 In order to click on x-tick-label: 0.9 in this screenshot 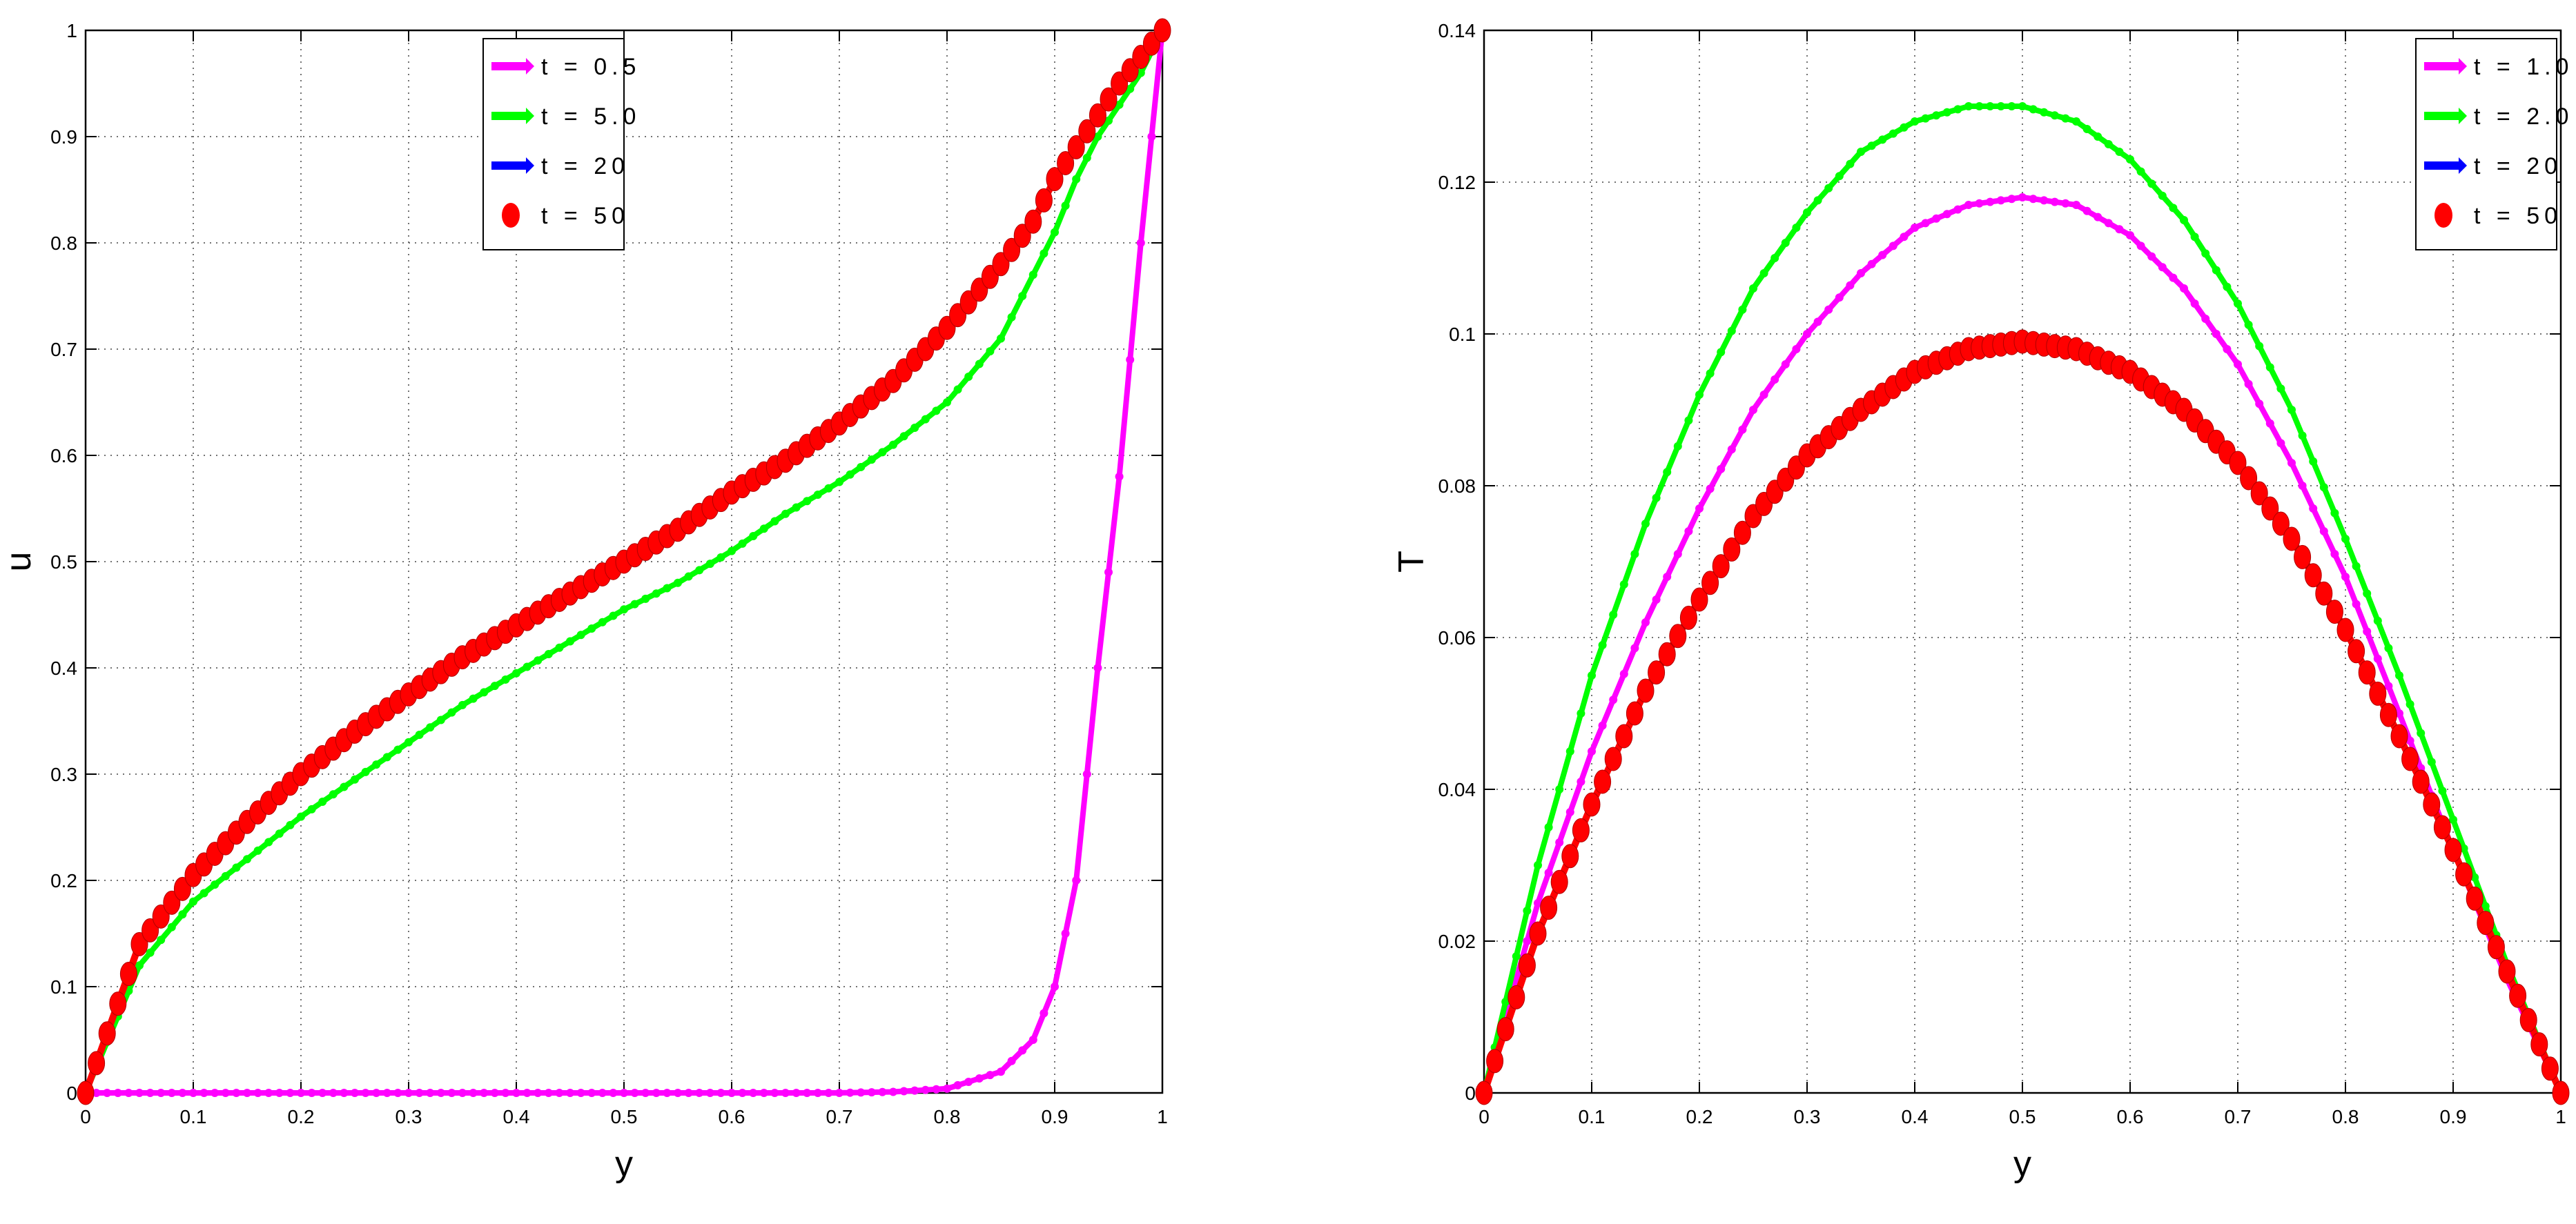, I will do `click(1055, 1116)`.